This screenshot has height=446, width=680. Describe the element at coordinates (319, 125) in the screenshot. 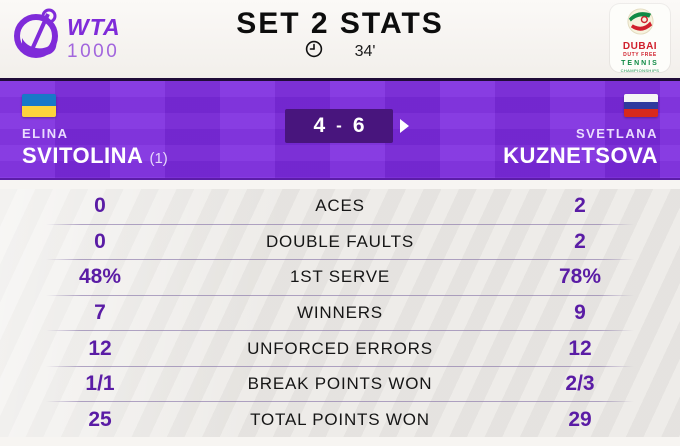

I see `score-left: 4` at that location.